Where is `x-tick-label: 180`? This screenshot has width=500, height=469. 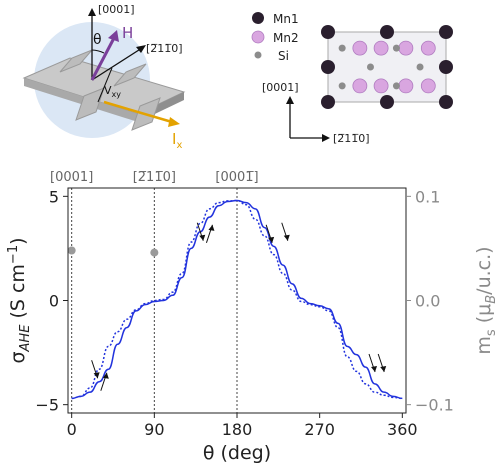 x-tick-label: 180 is located at coordinates (237, 429).